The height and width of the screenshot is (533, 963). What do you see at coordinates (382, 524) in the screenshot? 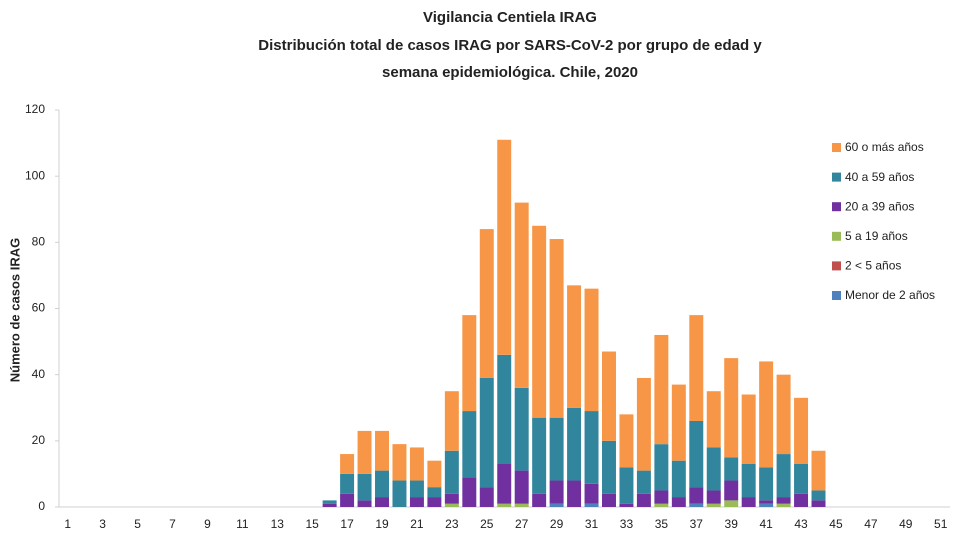
I see `x-tick-label: 19` at bounding box center [382, 524].